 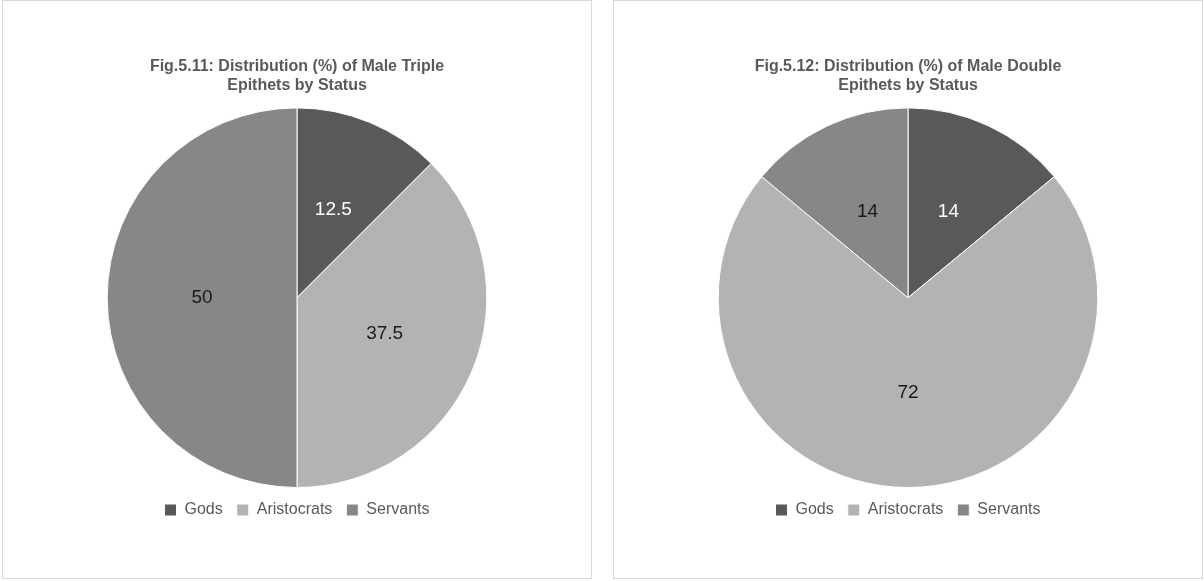 What do you see at coordinates (297, 75) in the screenshot?
I see `chart-title: Fig.5.11: Distribution (%) of Male Triple Epithets by Status` at bounding box center [297, 75].